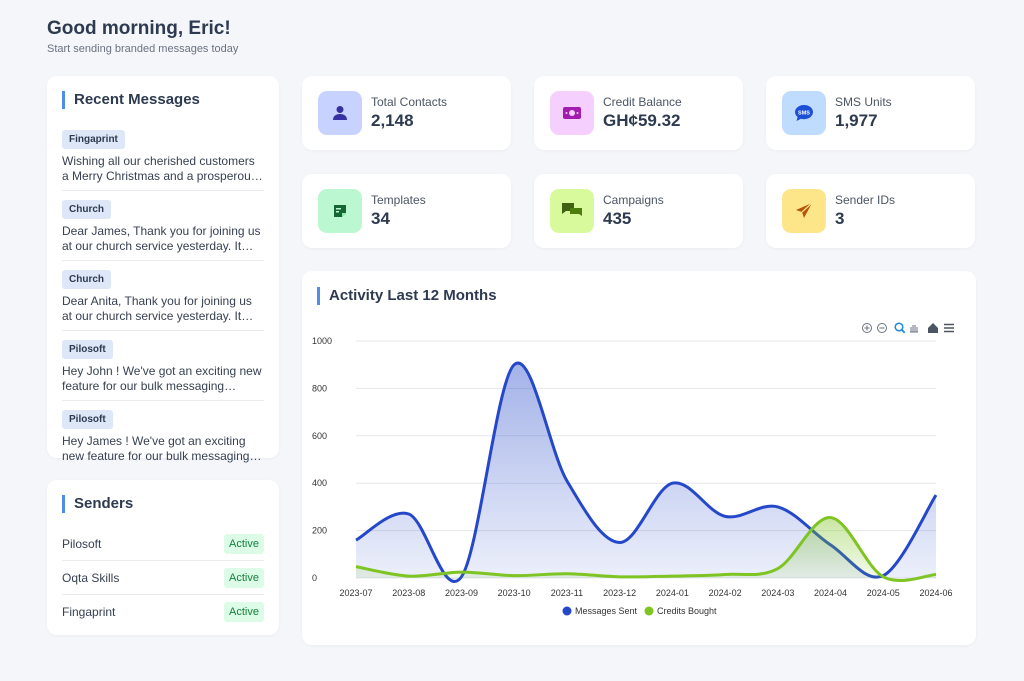 This screenshot has width=1024, height=681. I want to click on y-tick-label: 800, so click(319, 388).